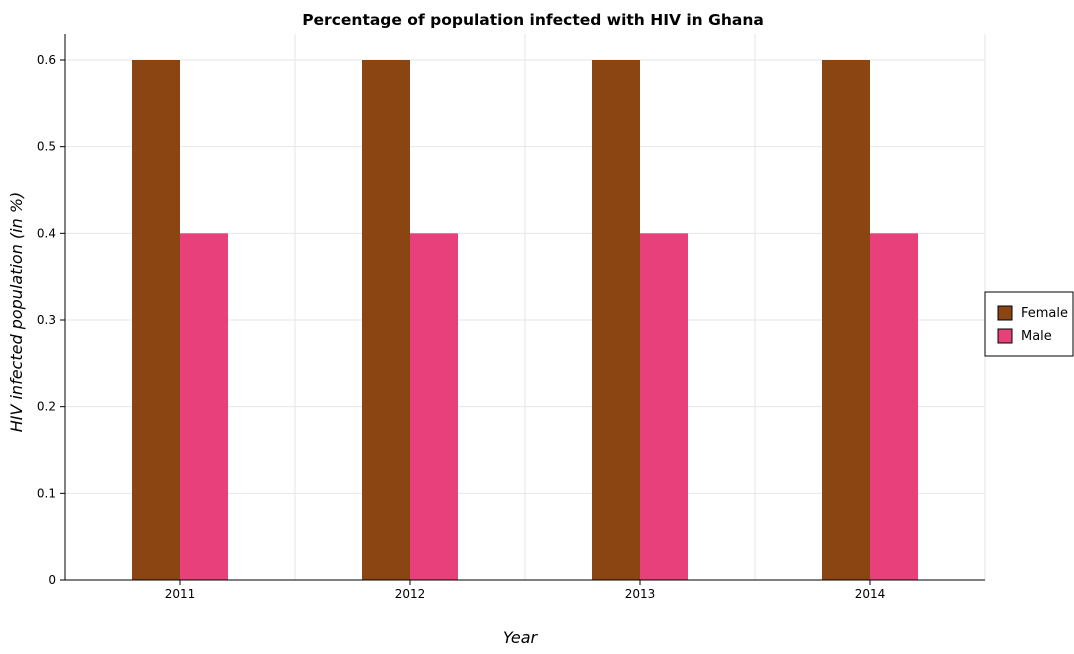  I want to click on x-tick-label: 2011, so click(180, 594).